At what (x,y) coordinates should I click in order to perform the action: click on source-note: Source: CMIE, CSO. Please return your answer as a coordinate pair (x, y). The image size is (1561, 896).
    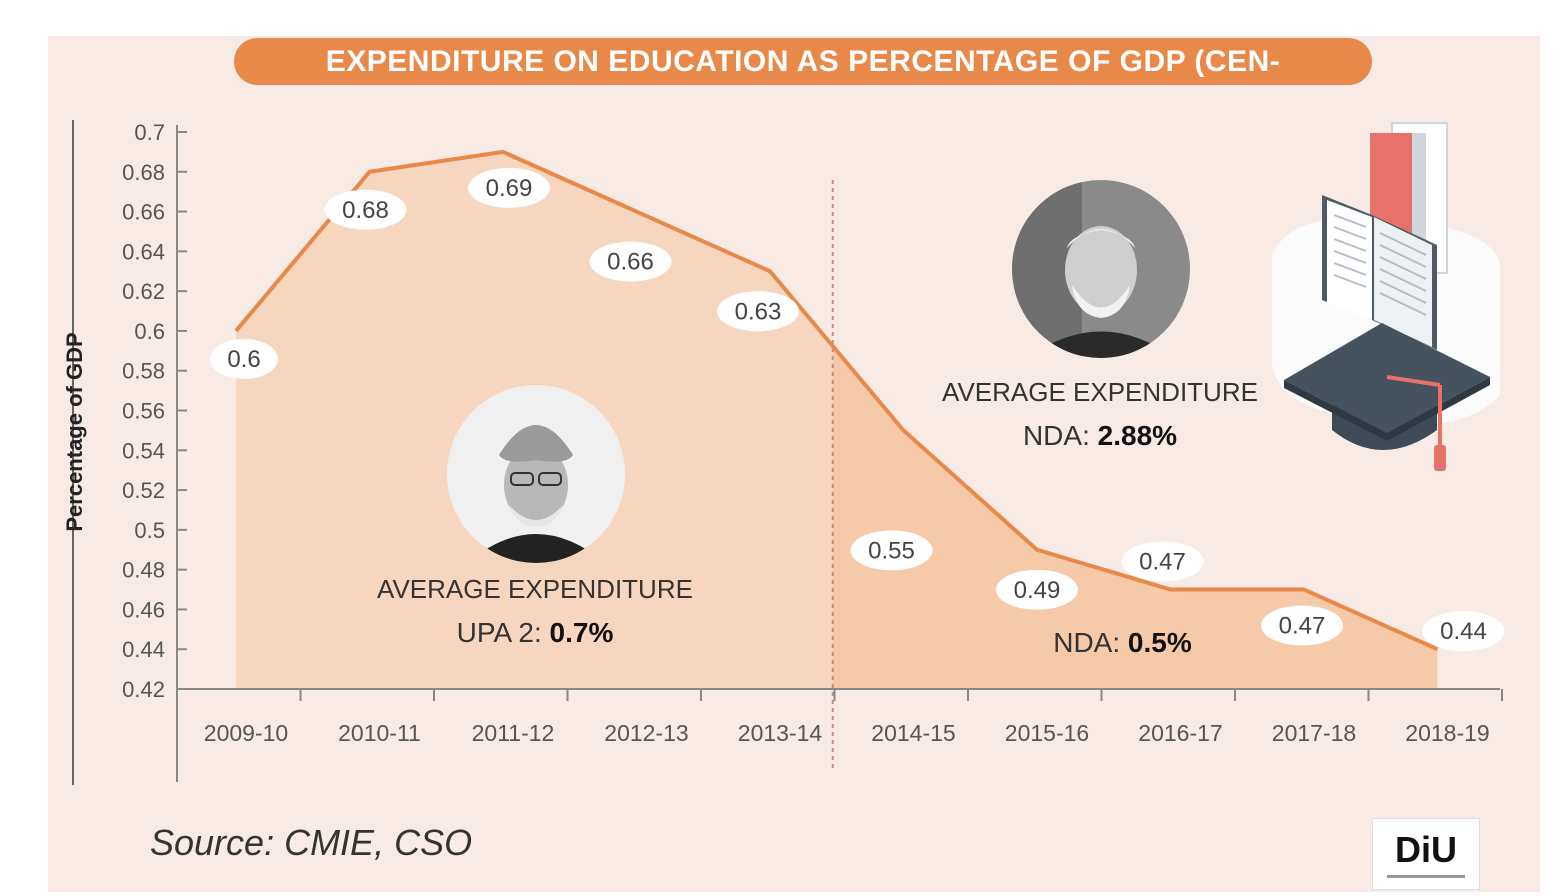
    Looking at the image, I should click on (311, 842).